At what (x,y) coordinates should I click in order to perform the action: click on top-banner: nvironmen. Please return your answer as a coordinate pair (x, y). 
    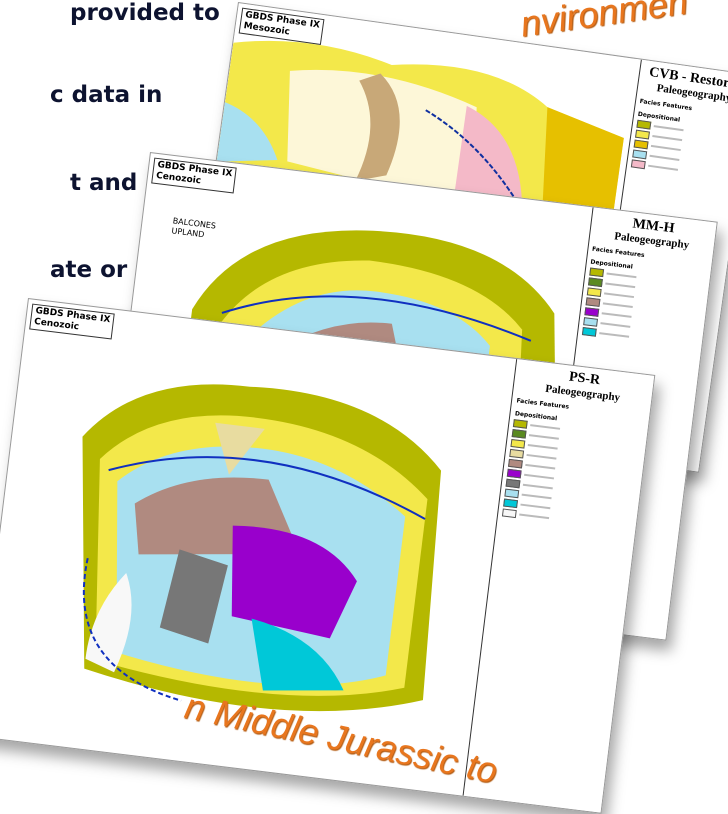
    Looking at the image, I should click on (604, 22).